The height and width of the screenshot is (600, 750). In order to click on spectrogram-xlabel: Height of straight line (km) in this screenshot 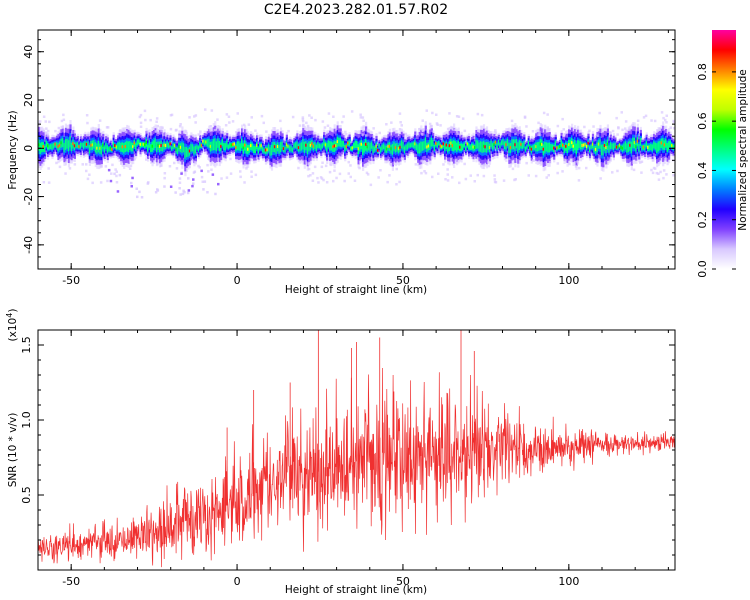, I will do `click(356, 290)`.